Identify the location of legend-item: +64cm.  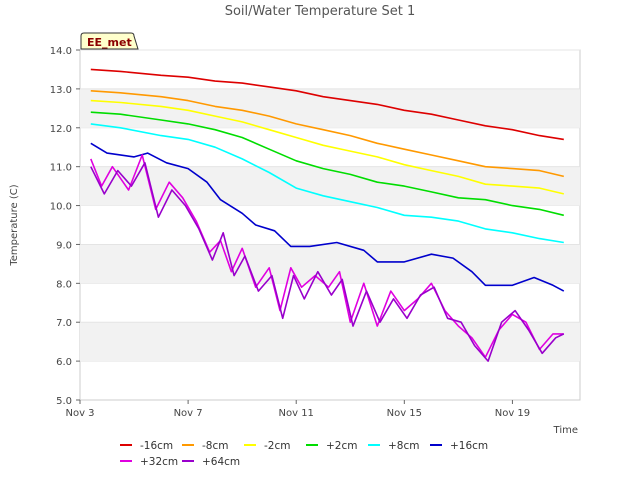
(211, 462).